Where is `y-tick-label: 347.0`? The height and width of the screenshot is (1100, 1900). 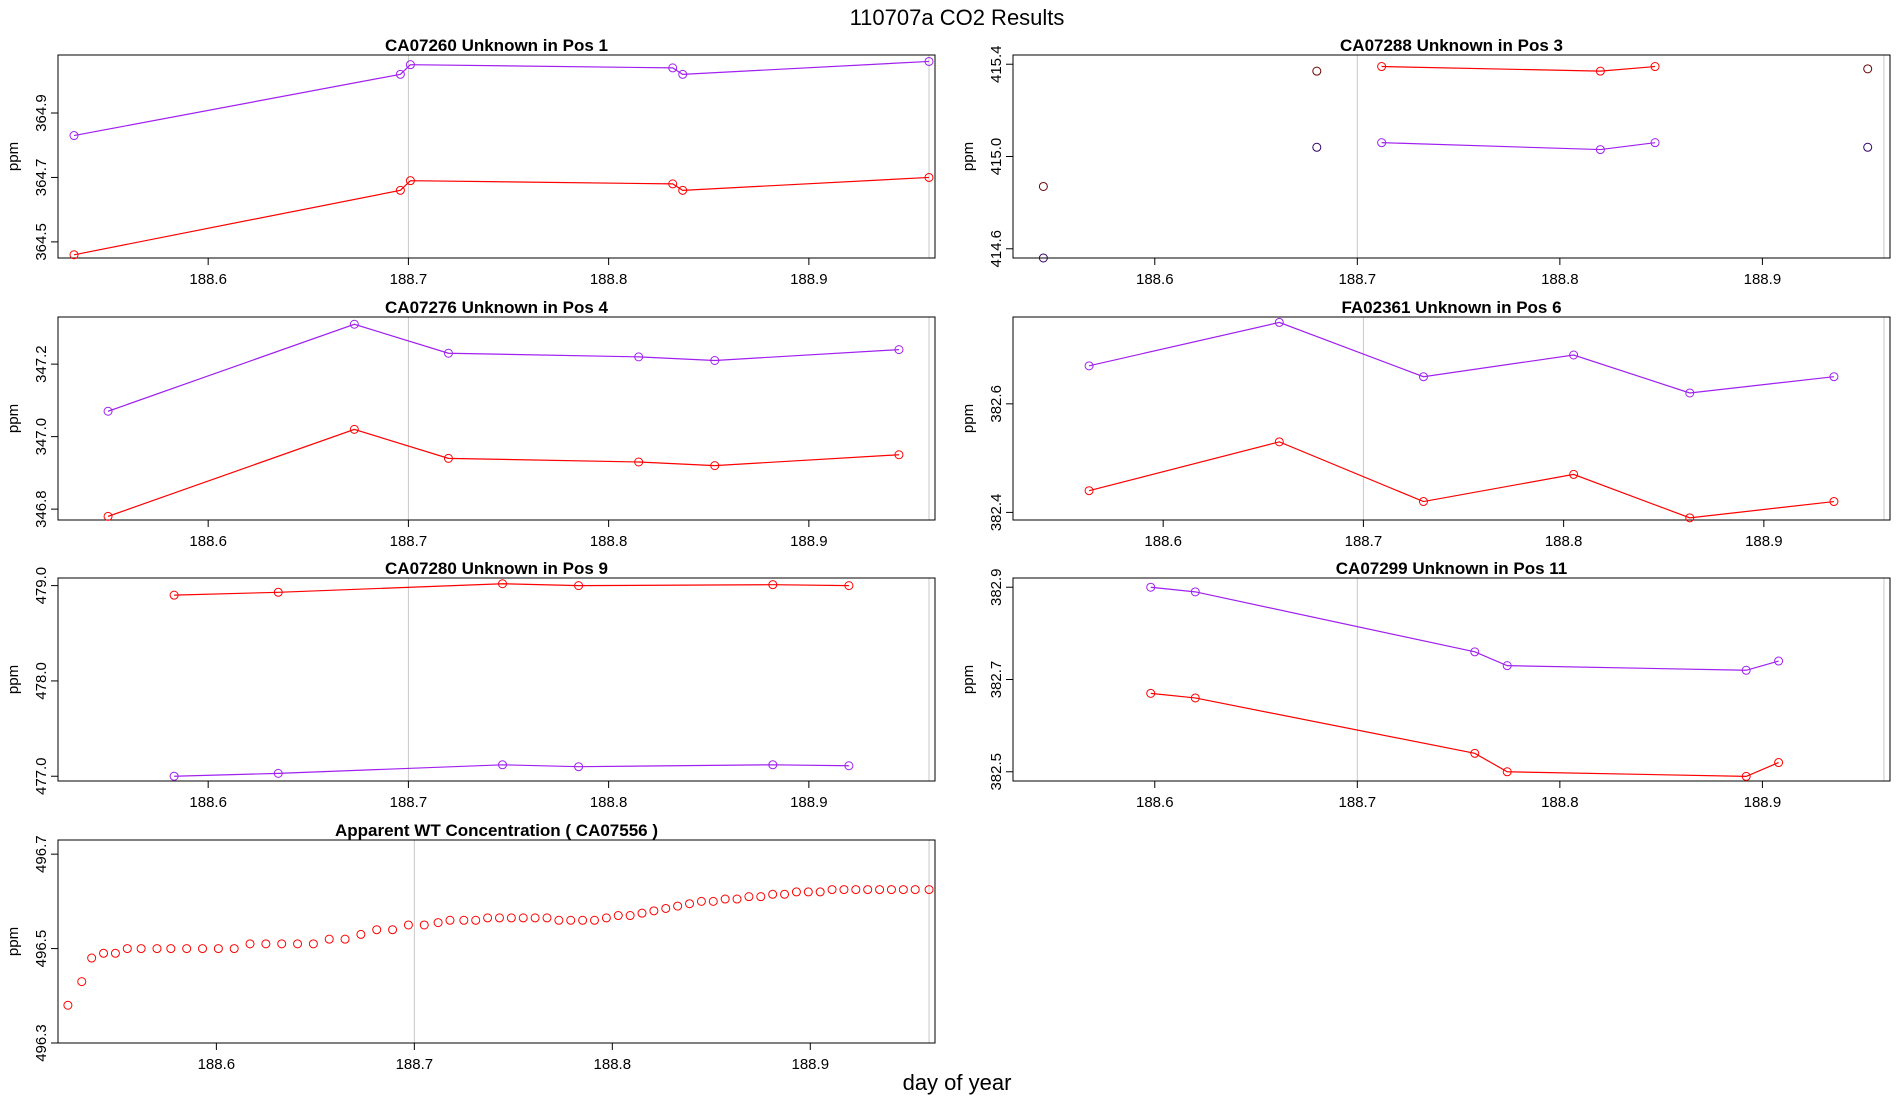 y-tick-label: 347.0 is located at coordinates (41, 437).